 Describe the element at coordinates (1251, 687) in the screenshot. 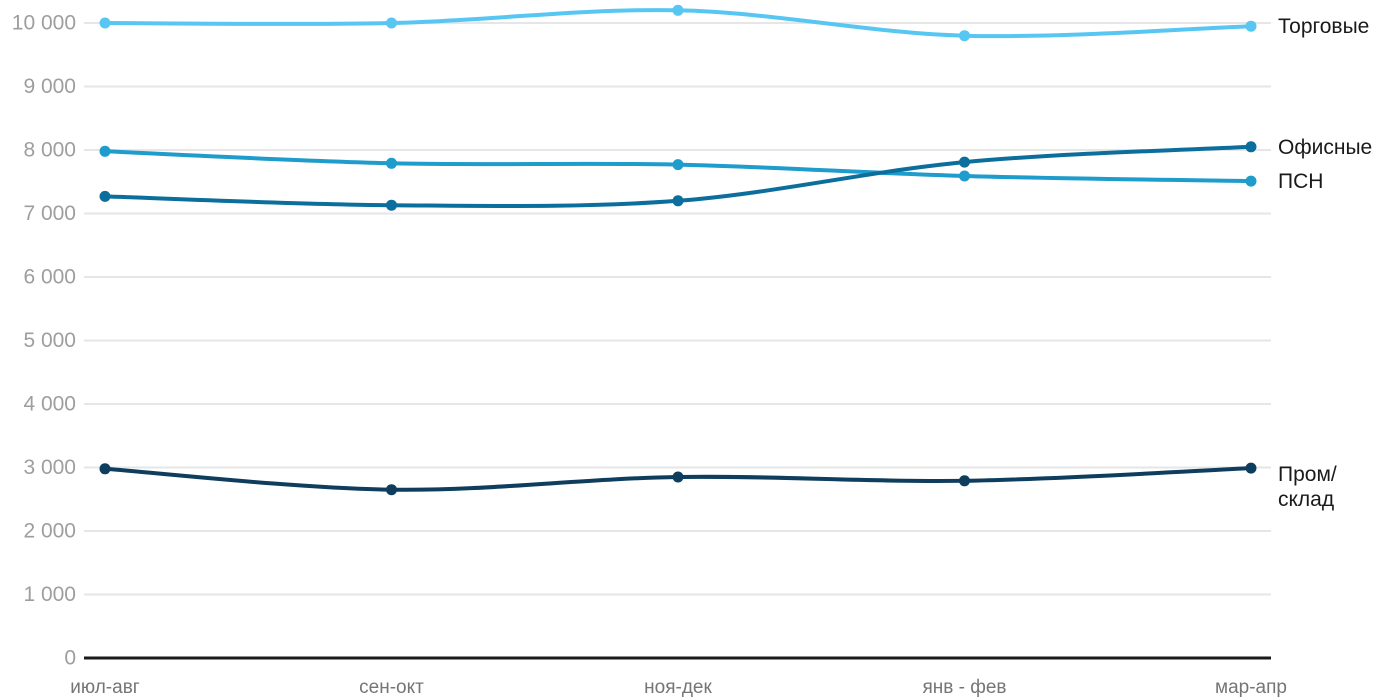

I see `x-axis-tick-label: мар-апр` at that location.